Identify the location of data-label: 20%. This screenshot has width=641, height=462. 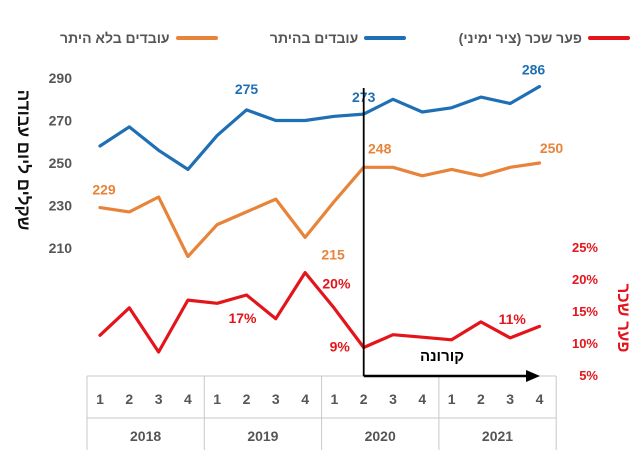
(336, 283).